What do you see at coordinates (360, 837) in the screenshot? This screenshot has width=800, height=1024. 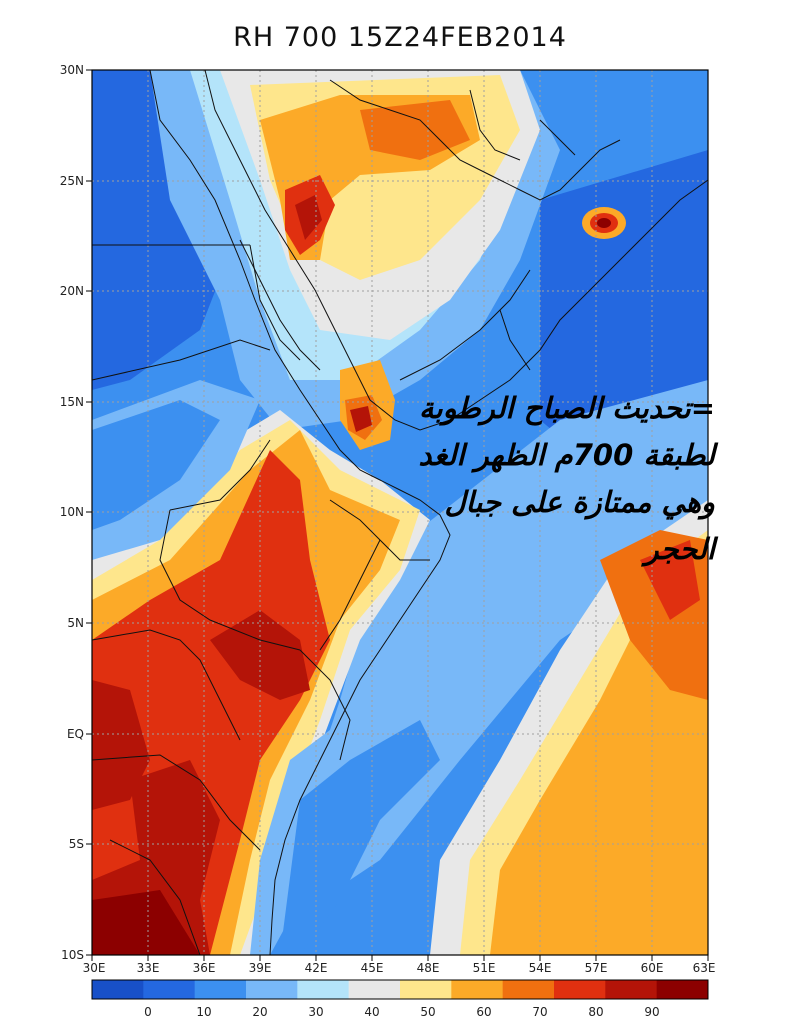 I see `field-midblue-coast` at bounding box center [360, 837].